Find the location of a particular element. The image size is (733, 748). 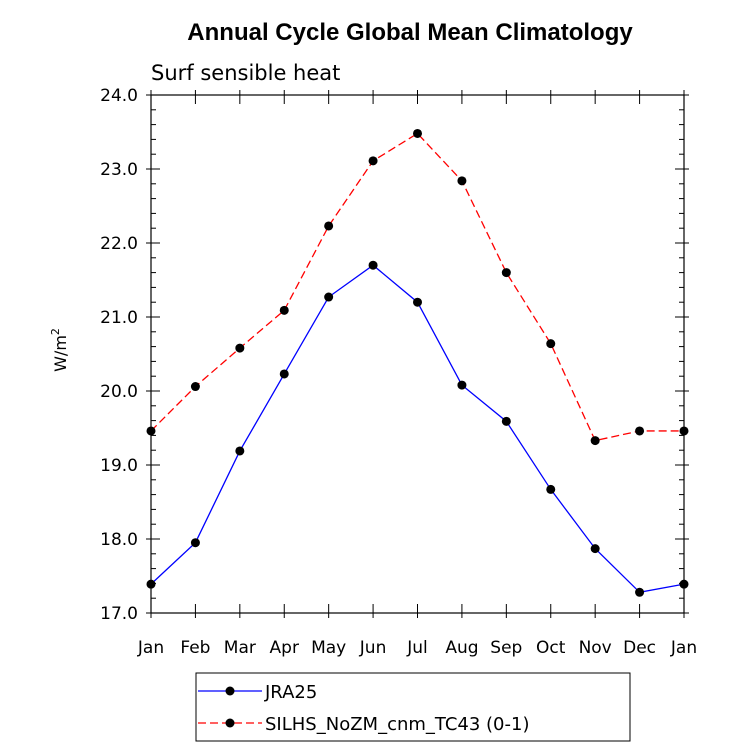

legend: JRA25 SILHS_NoZM_cnm_TC43 (0-1) is located at coordinates (363, 708).